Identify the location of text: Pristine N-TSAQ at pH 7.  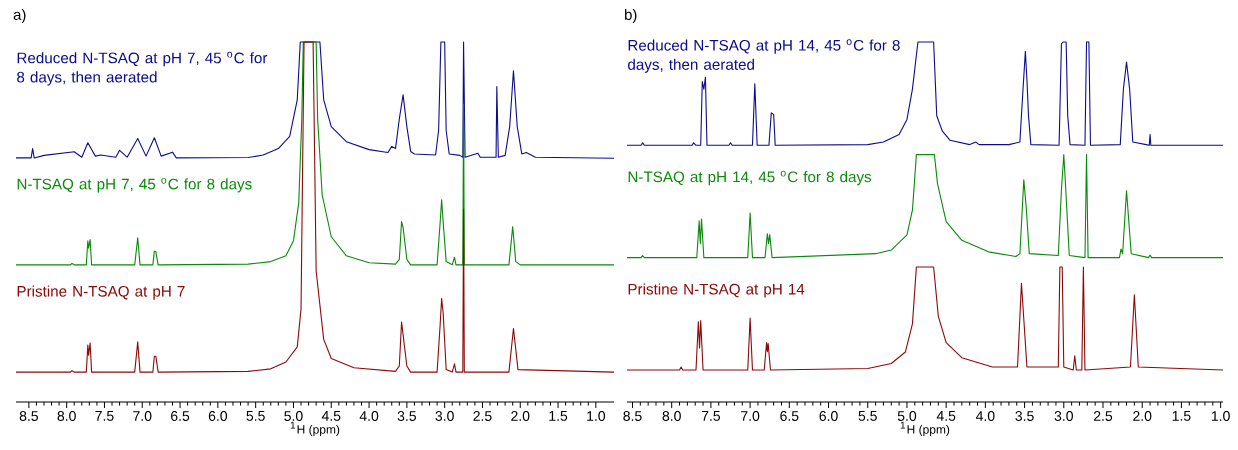
(101, 292).